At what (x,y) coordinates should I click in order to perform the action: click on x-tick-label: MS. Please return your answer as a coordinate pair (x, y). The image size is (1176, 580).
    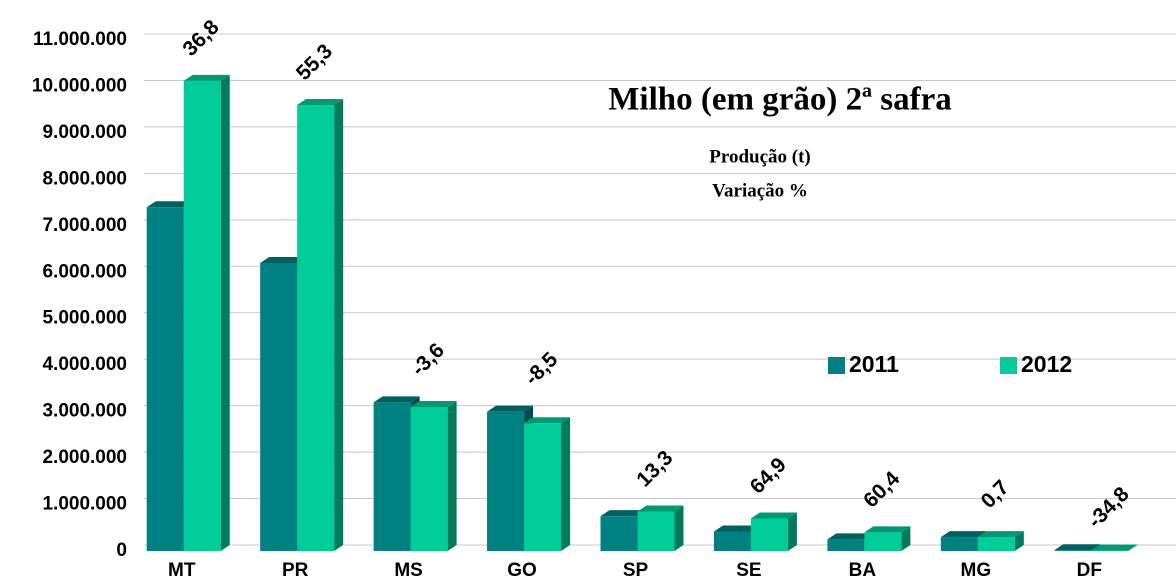
    Looking at the image, I should click on (408, 570).